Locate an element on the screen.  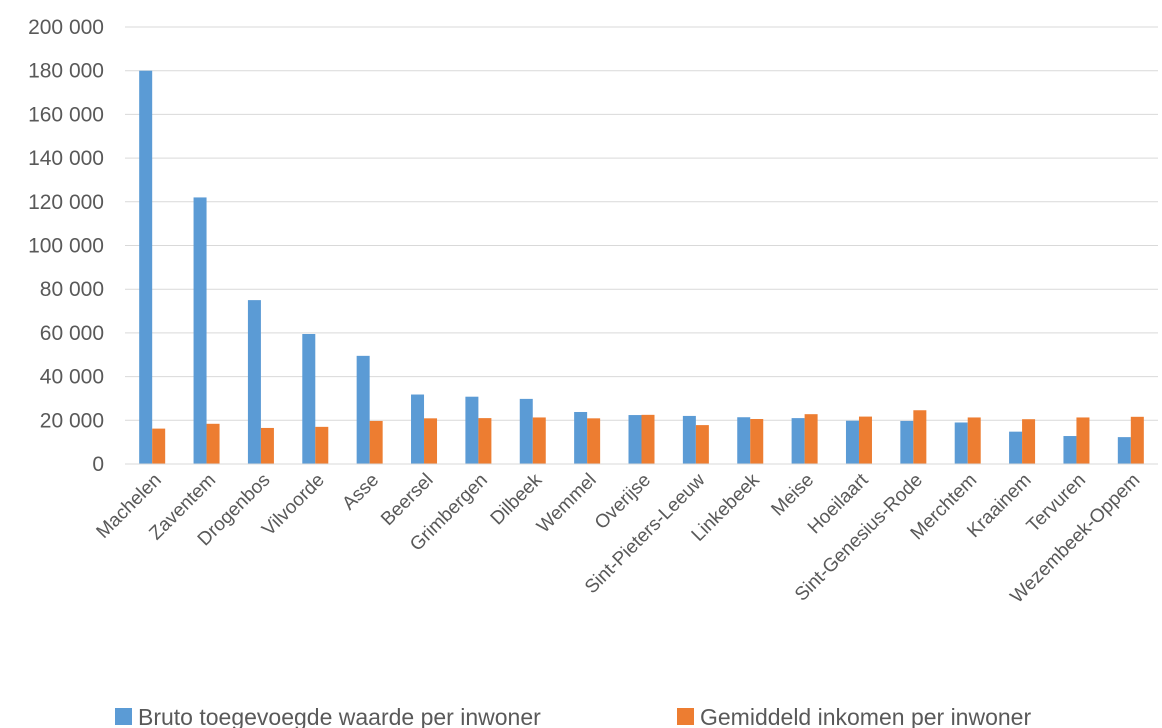
legend-label: Gemiddeld inkomen per inwoner is located at coordinates (865, 716).